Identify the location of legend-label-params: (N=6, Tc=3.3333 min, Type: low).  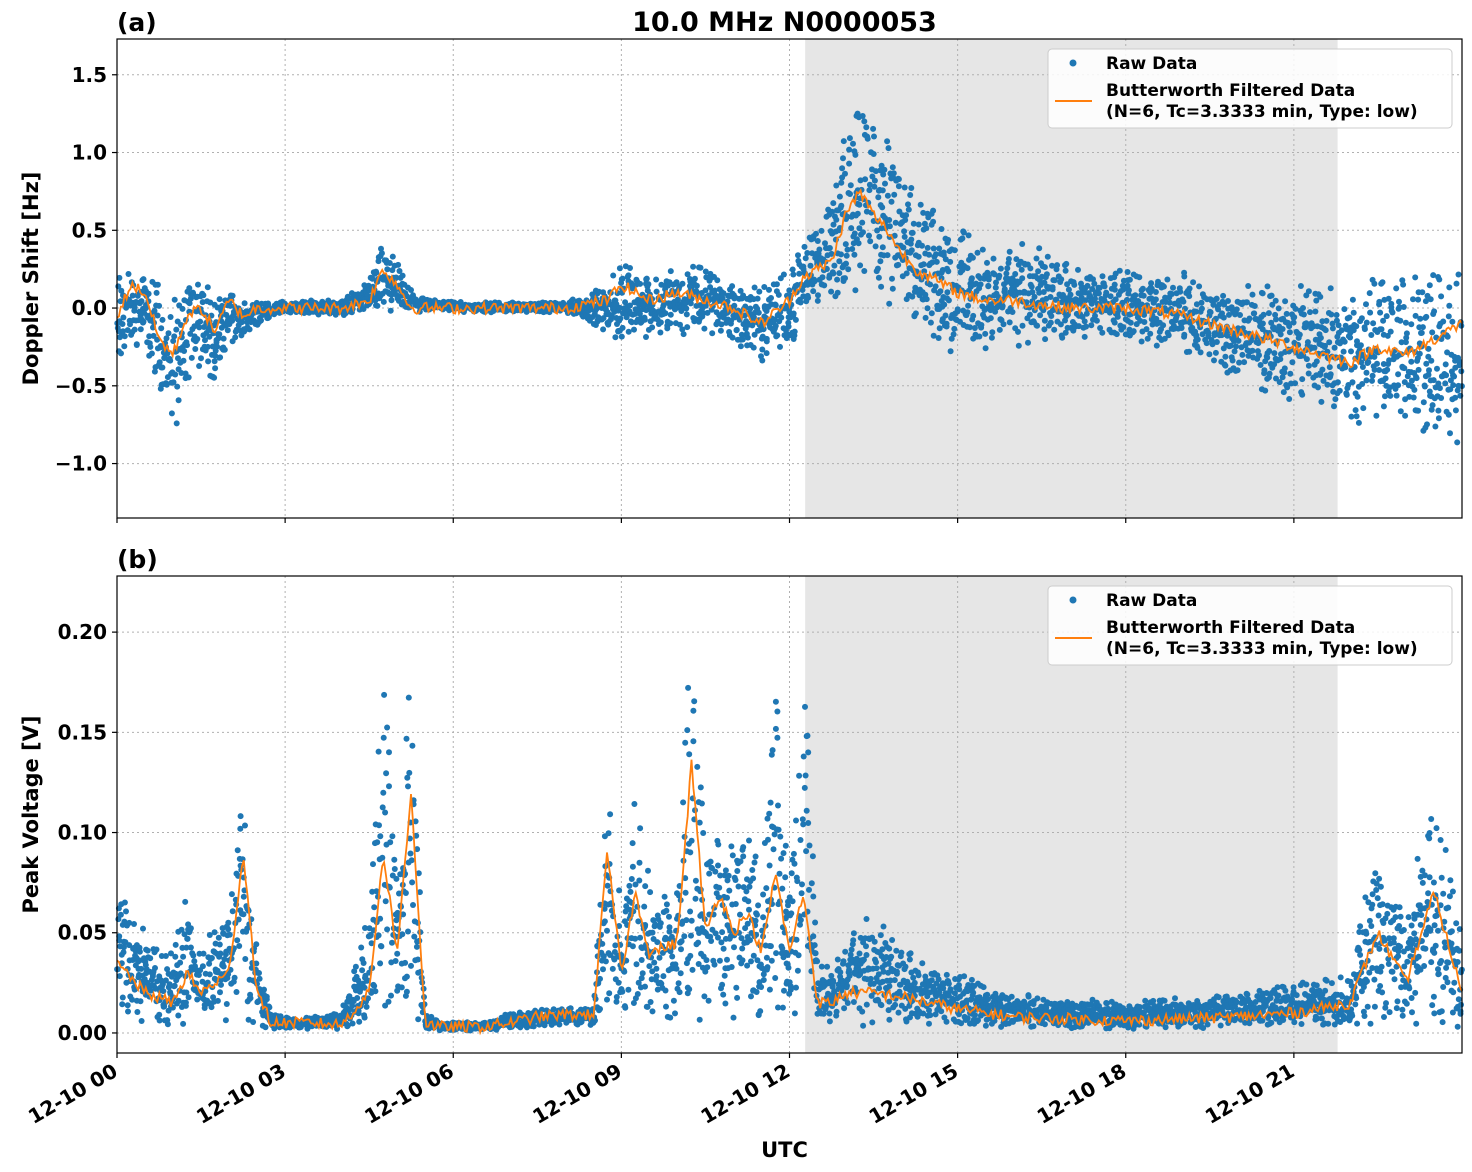
(1262, 112).